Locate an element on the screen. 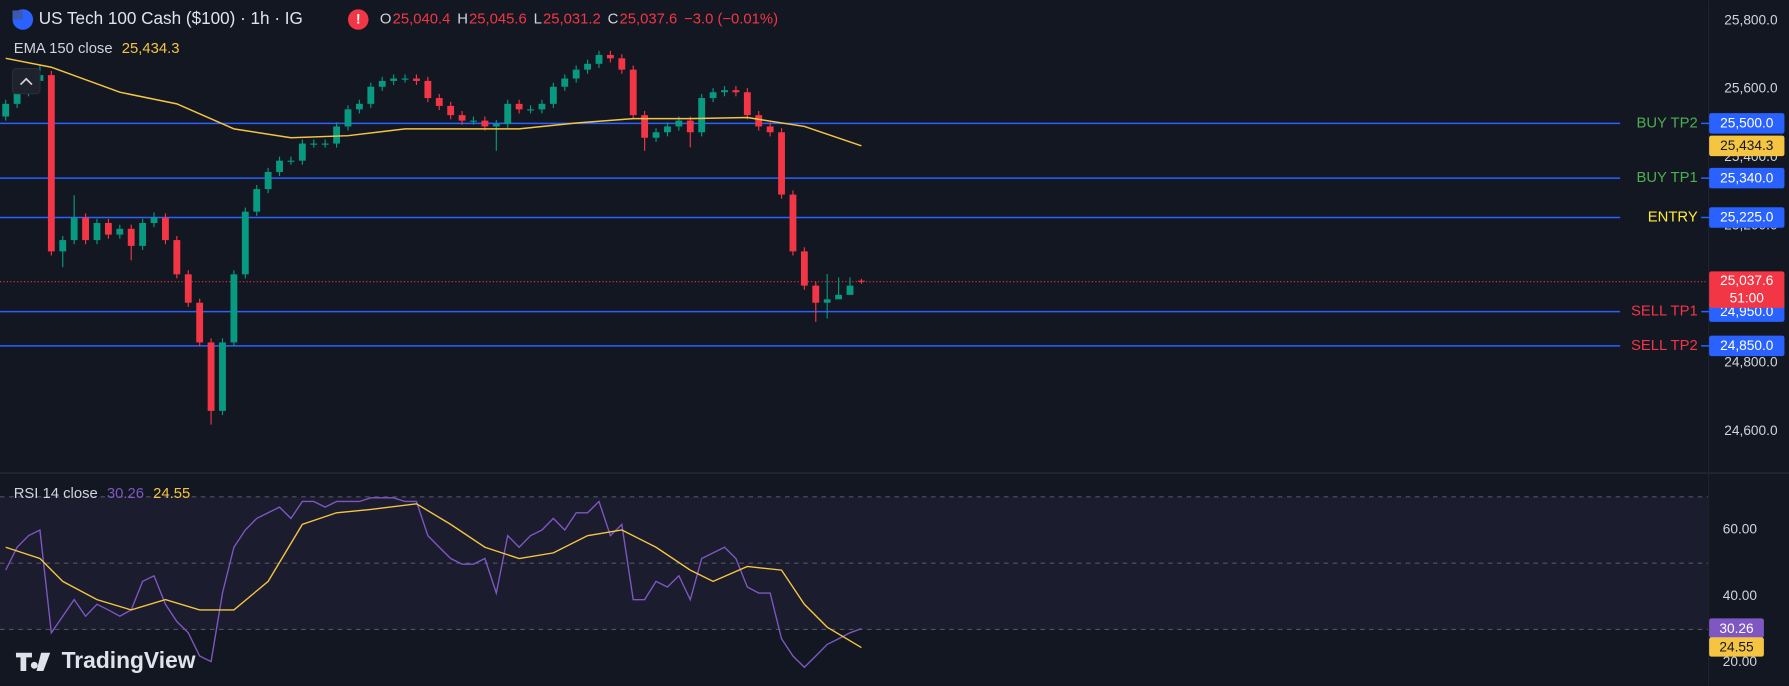  ohlc-value: 25,045.6 is located at coordinates (498, 19).